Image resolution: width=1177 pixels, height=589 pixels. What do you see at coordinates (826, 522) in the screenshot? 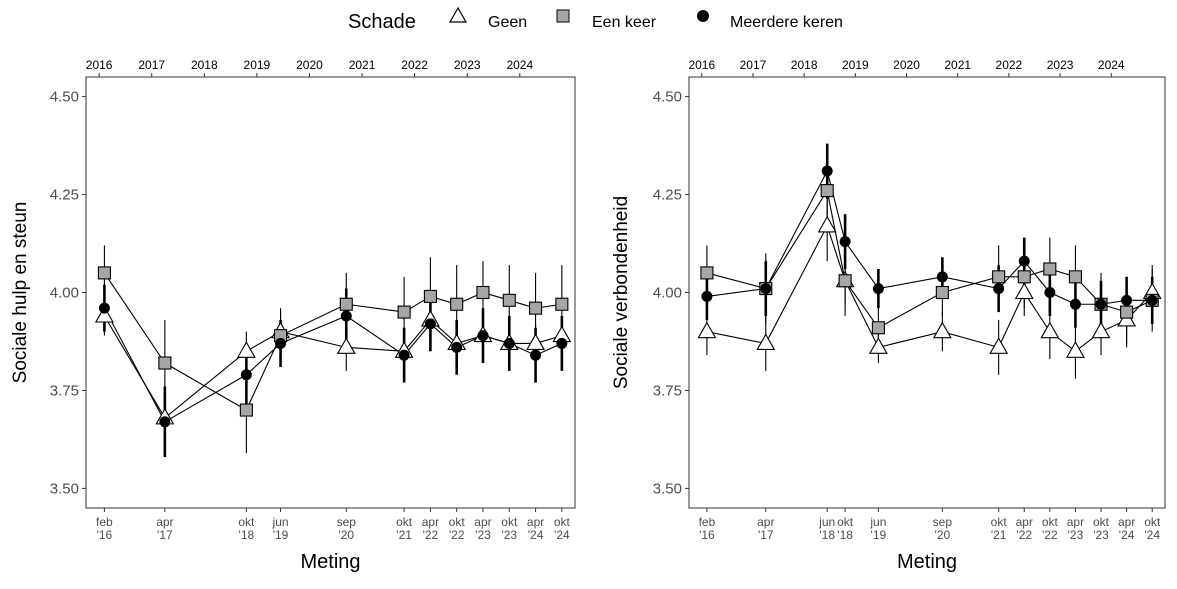
I see `x-tick-label-month: jun` at bounding box center [826, 522].